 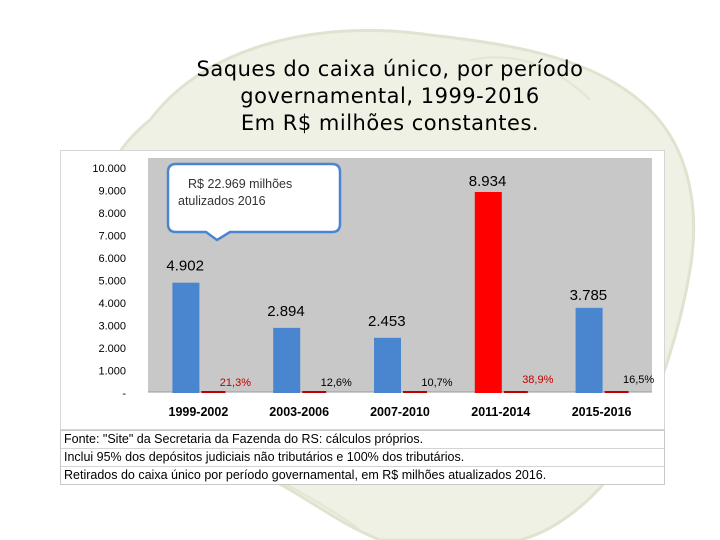 What do you see at coordinates (185, 266) in the screenshot?
I see `bar-value-label: 4.902` at bounding box center [185, 266].